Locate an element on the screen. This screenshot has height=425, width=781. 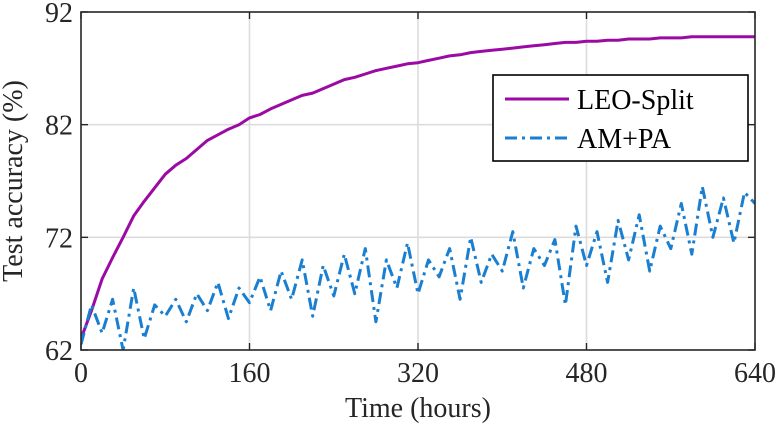
x-tick-label: 0 is located at coordinates (81, 373).